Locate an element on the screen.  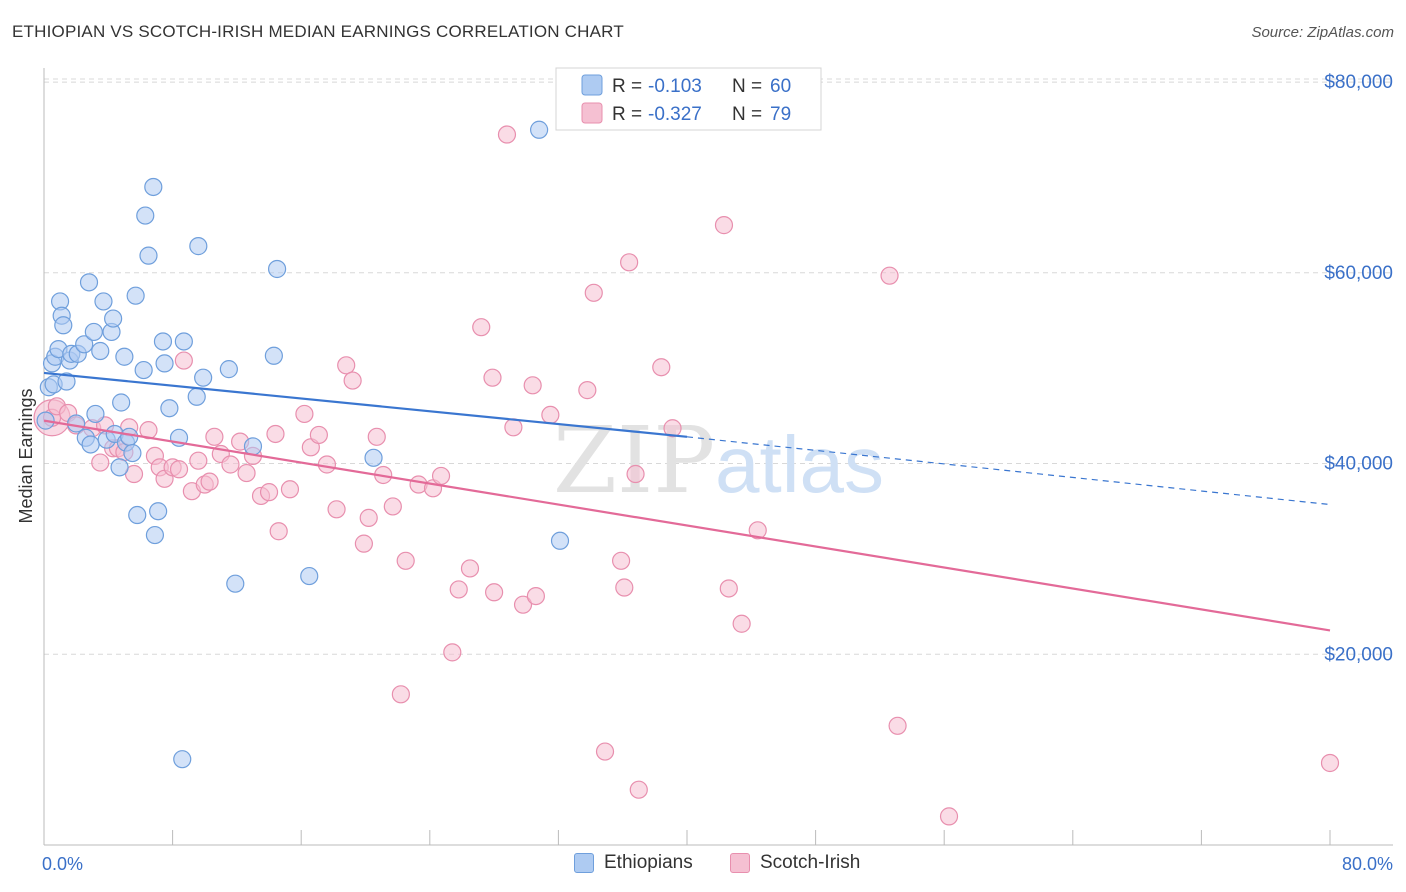
x-axis-ticks is located at coordinates (687, 837).